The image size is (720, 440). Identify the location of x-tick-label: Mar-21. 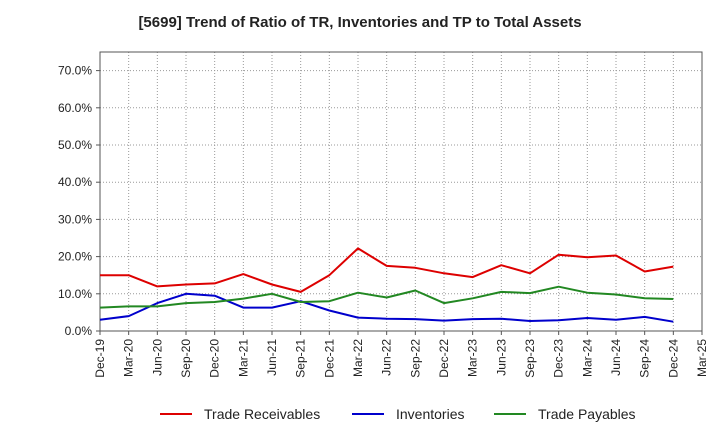
(243, 358).